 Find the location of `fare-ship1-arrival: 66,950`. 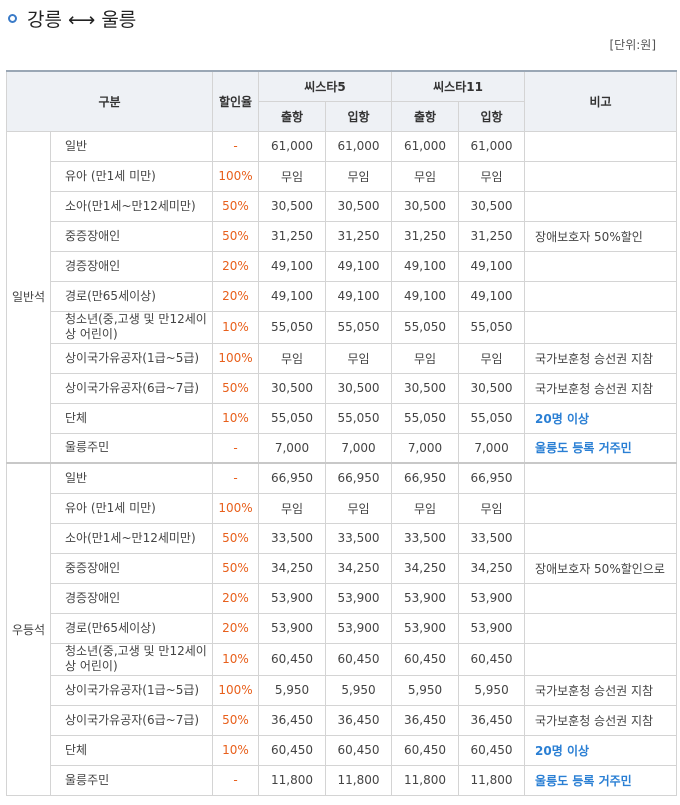

fare-ship1-arrival: 66,950 is located at coordinates (358, 478).